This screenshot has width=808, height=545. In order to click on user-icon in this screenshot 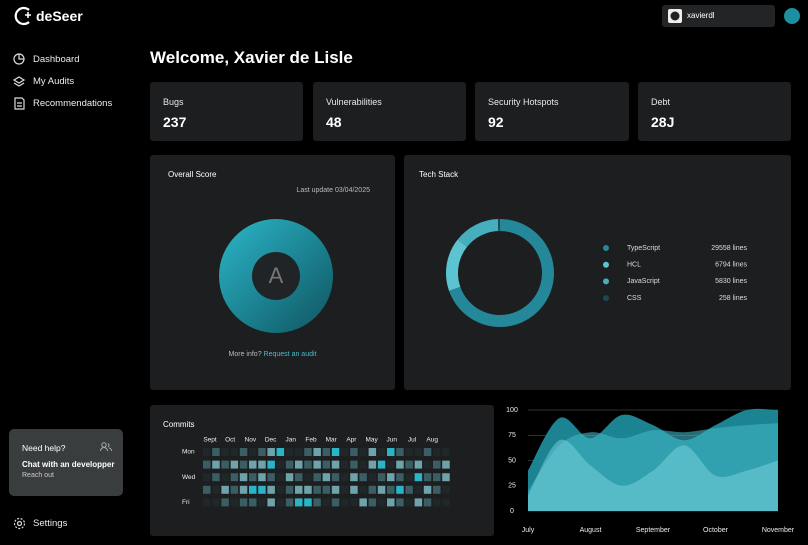, I will do `click(675, 16)`.